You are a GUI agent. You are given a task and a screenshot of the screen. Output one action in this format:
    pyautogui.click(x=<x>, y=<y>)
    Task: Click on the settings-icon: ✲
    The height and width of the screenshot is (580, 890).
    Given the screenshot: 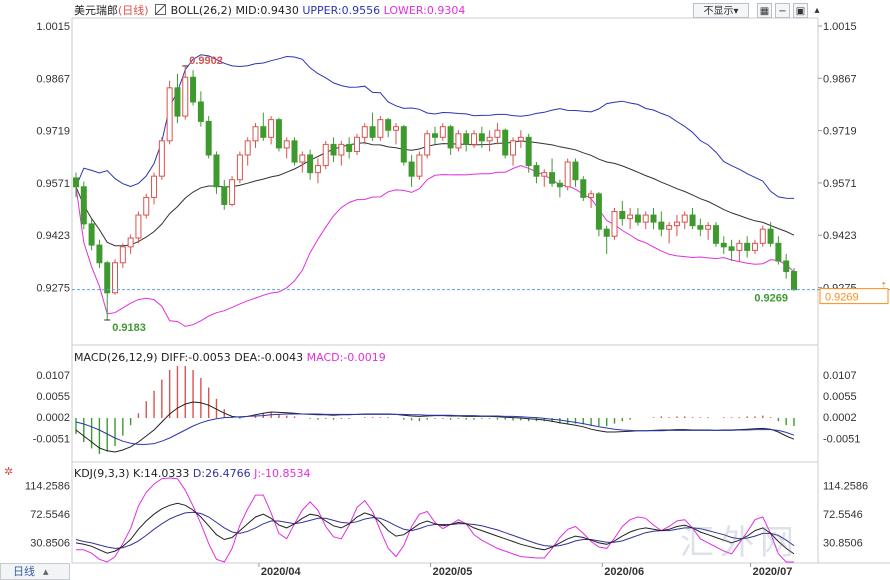 What is the action you would take?
    pyautogui.click(x=9, y=471)
    